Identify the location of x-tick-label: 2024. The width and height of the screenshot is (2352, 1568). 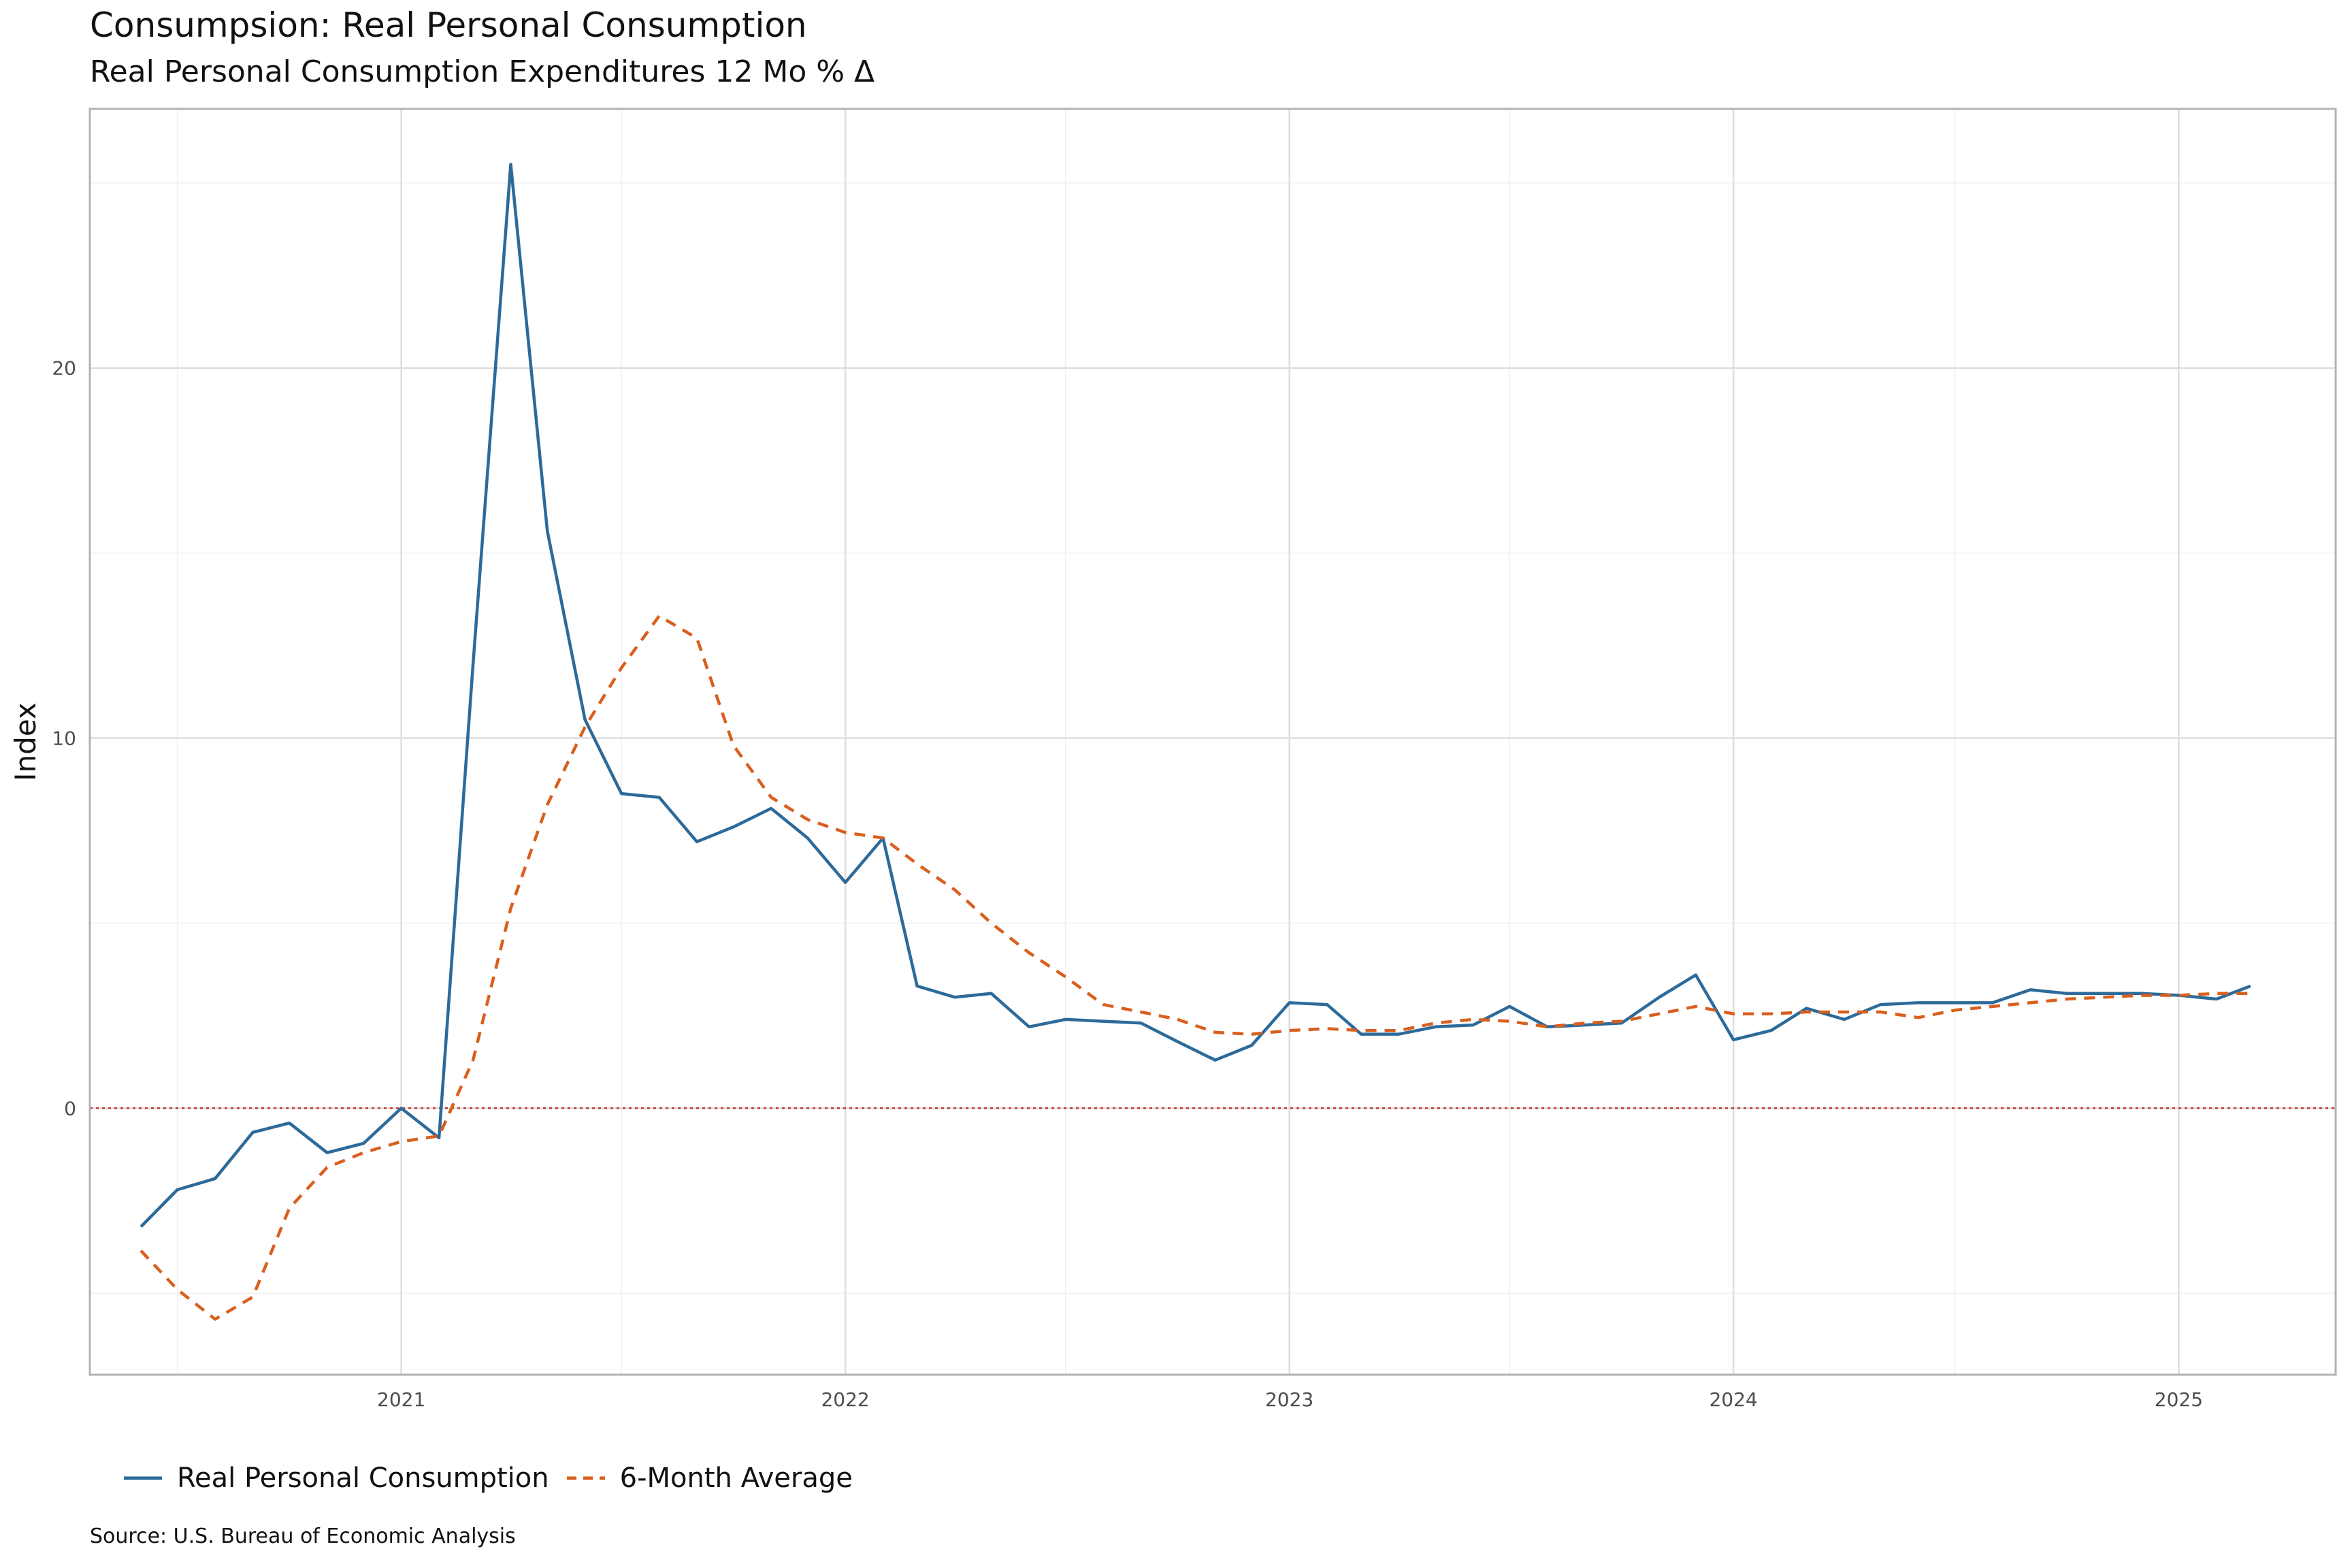
(1733, 1399).